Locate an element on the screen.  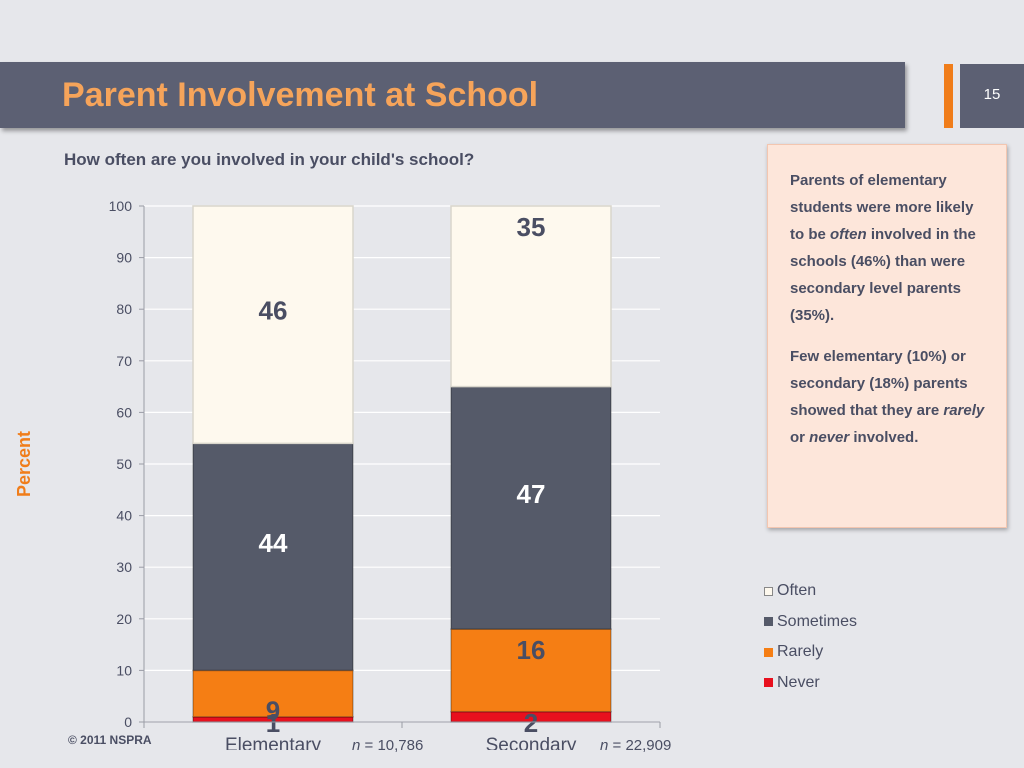
copyright-footer: © 2011 NSPRA is located at coordinates (110, 740).